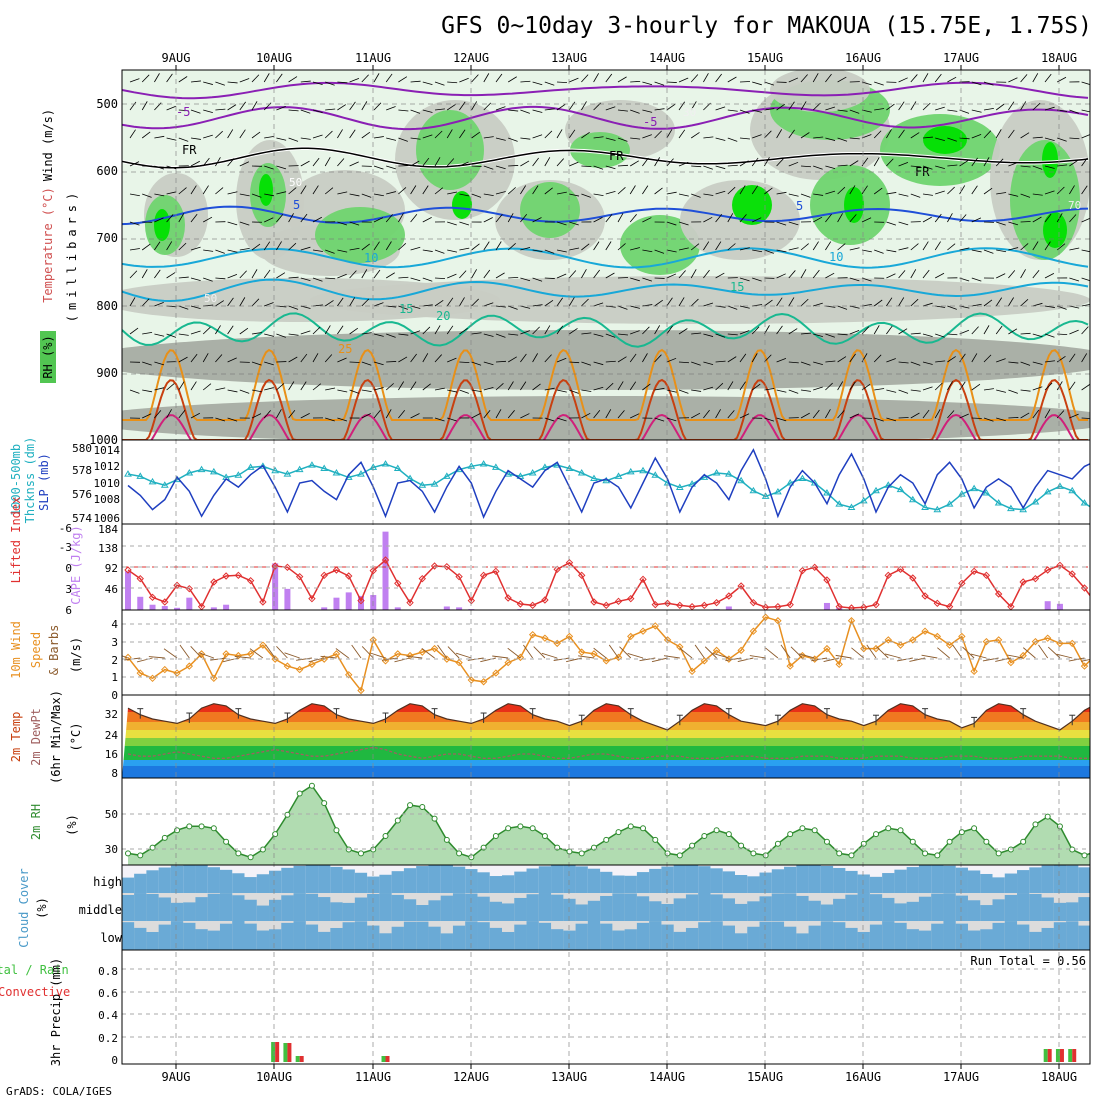  I want to click on y-tick-label: -6, so click(65, 528).